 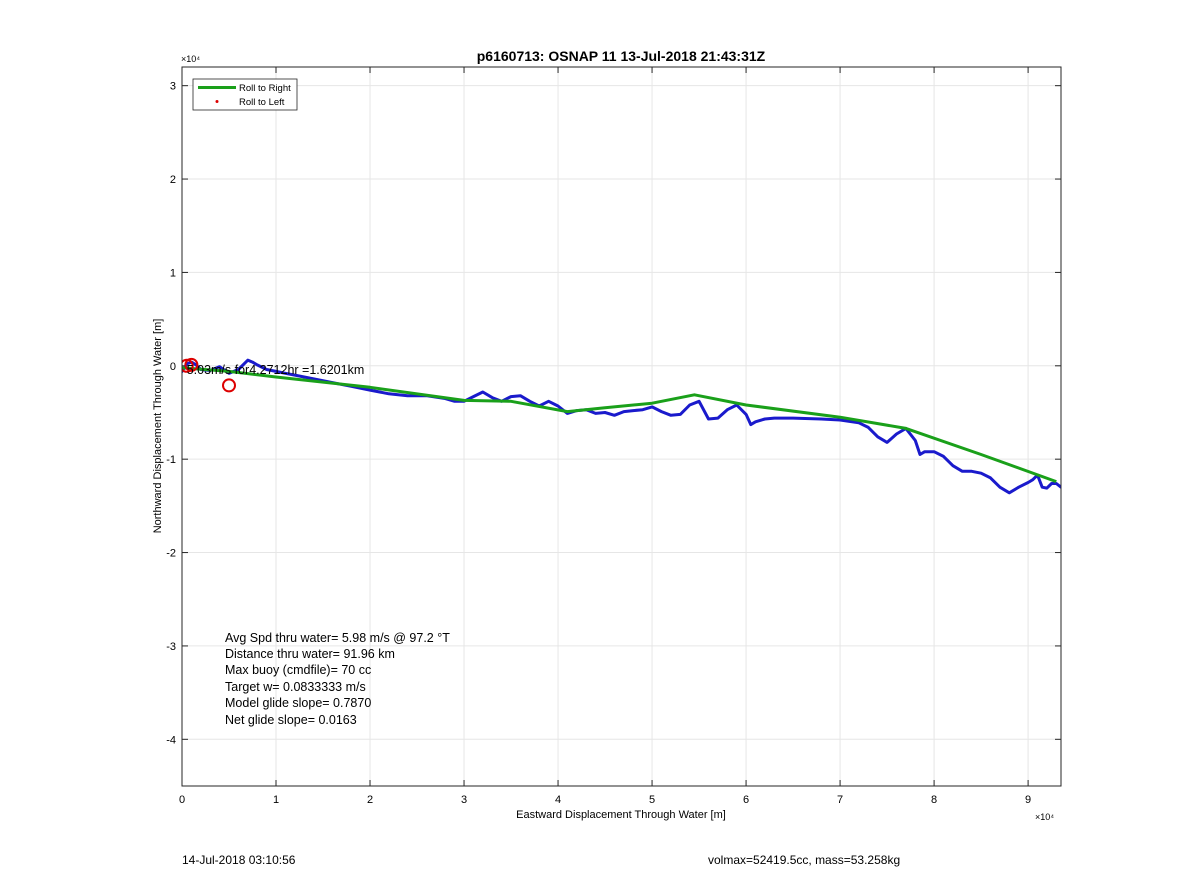 What do you see at coordinates (171, 740) in the screenshot?
I see `y-tick-label: -4` at bounding box center [171, 740].